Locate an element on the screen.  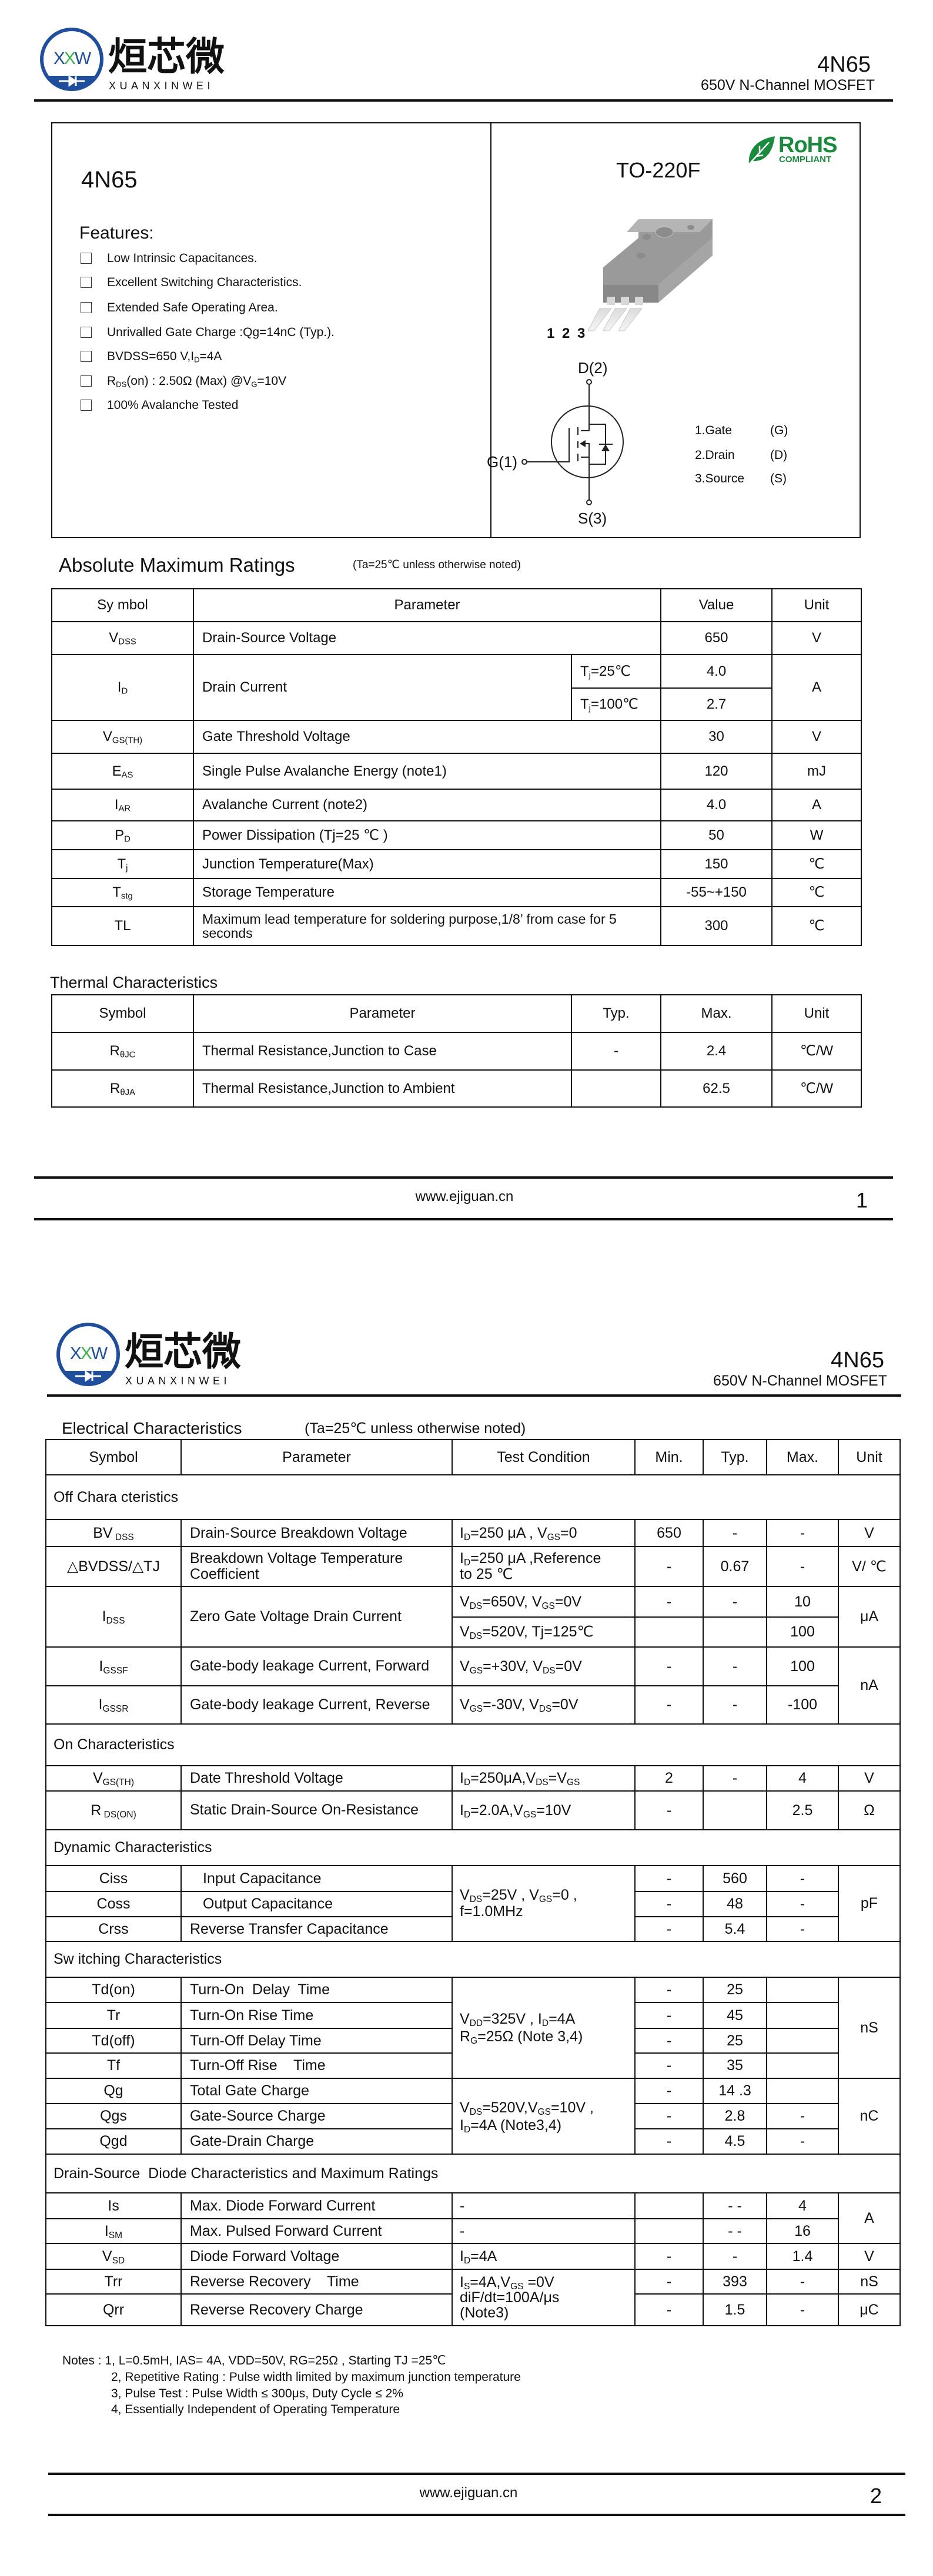
min-cell: 650 is located at coordinates (669, 1533).